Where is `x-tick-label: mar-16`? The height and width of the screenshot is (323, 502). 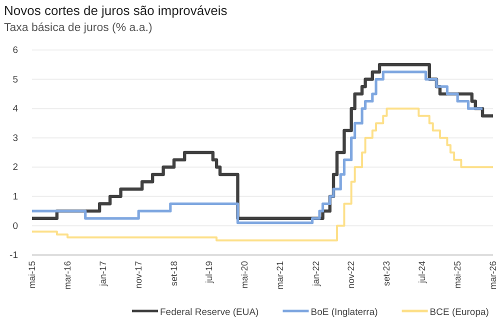
x-tick-label: mar-16 is located at coordinates (67, 275).